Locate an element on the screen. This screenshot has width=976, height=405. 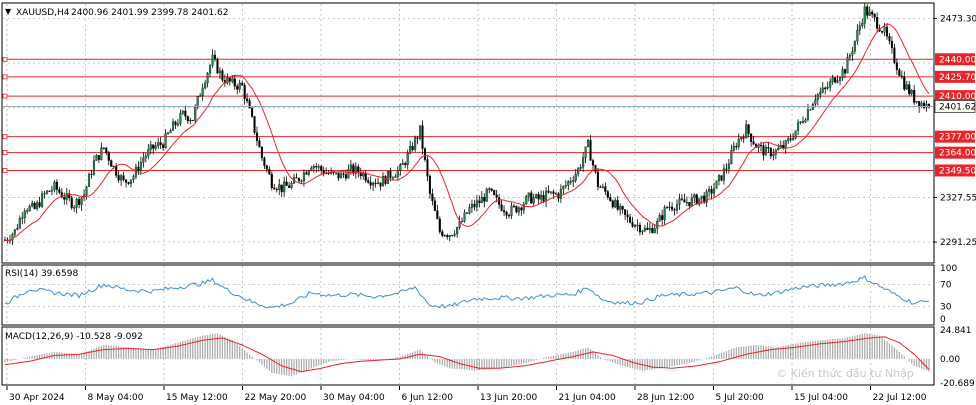
level-anchor is located at coordinates (5, 77).